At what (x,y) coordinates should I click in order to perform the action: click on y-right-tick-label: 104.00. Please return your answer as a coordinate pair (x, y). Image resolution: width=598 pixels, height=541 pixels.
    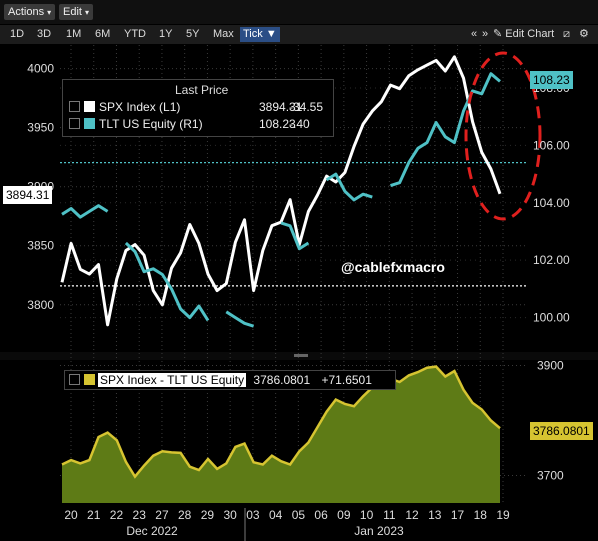
    Looking at the image, I should click on (551, 203).